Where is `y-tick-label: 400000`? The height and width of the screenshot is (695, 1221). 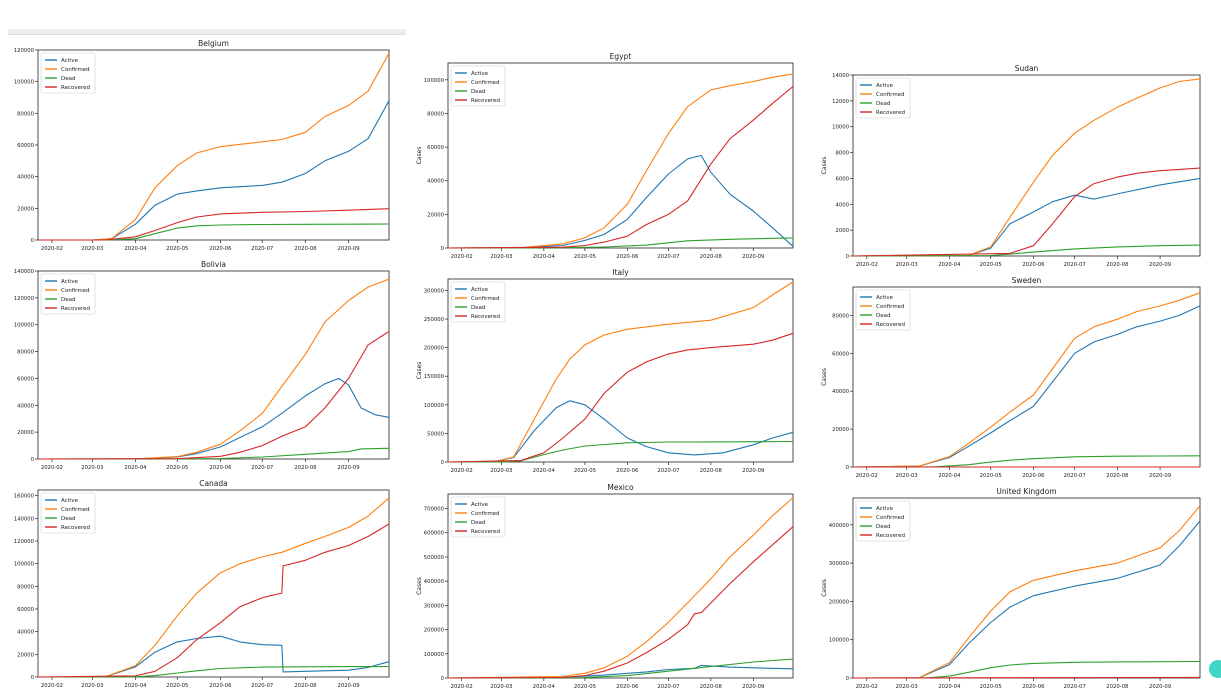
y-tick-label: 400000 is located at coordinates (839, 526).